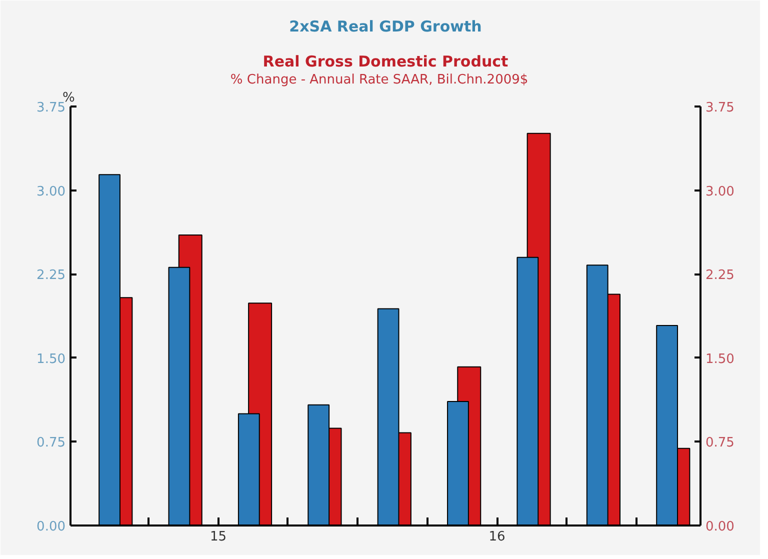  Describe the element at coordinates (720, 359) in the screenshot. I see `y2-tick-label: 1.50` at that location.